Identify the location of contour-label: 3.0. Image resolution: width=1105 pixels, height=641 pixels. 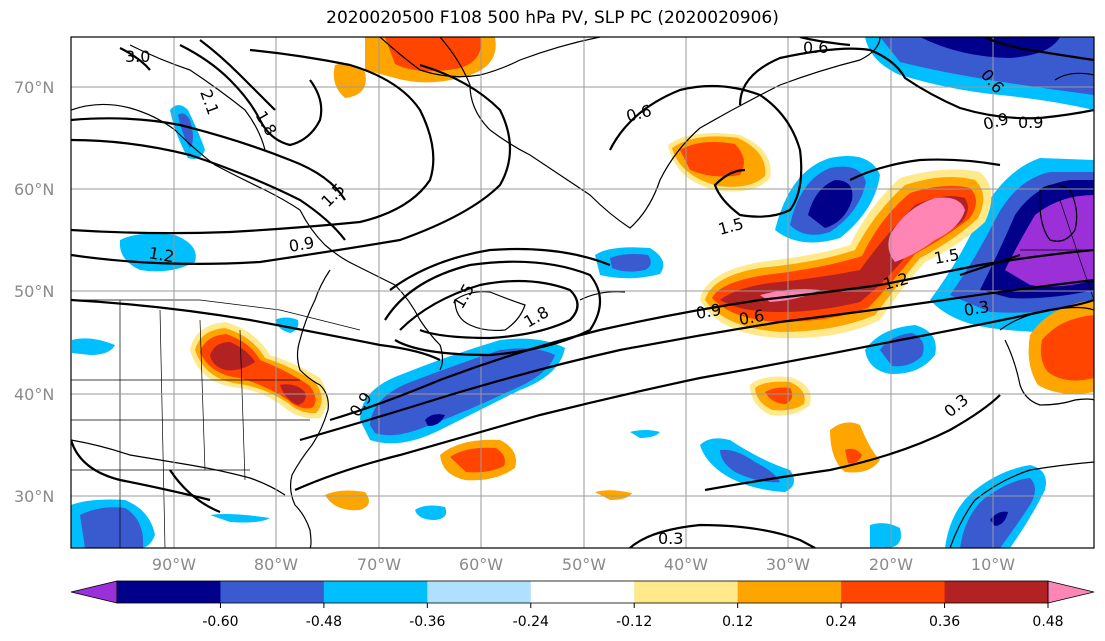
(137, 56).